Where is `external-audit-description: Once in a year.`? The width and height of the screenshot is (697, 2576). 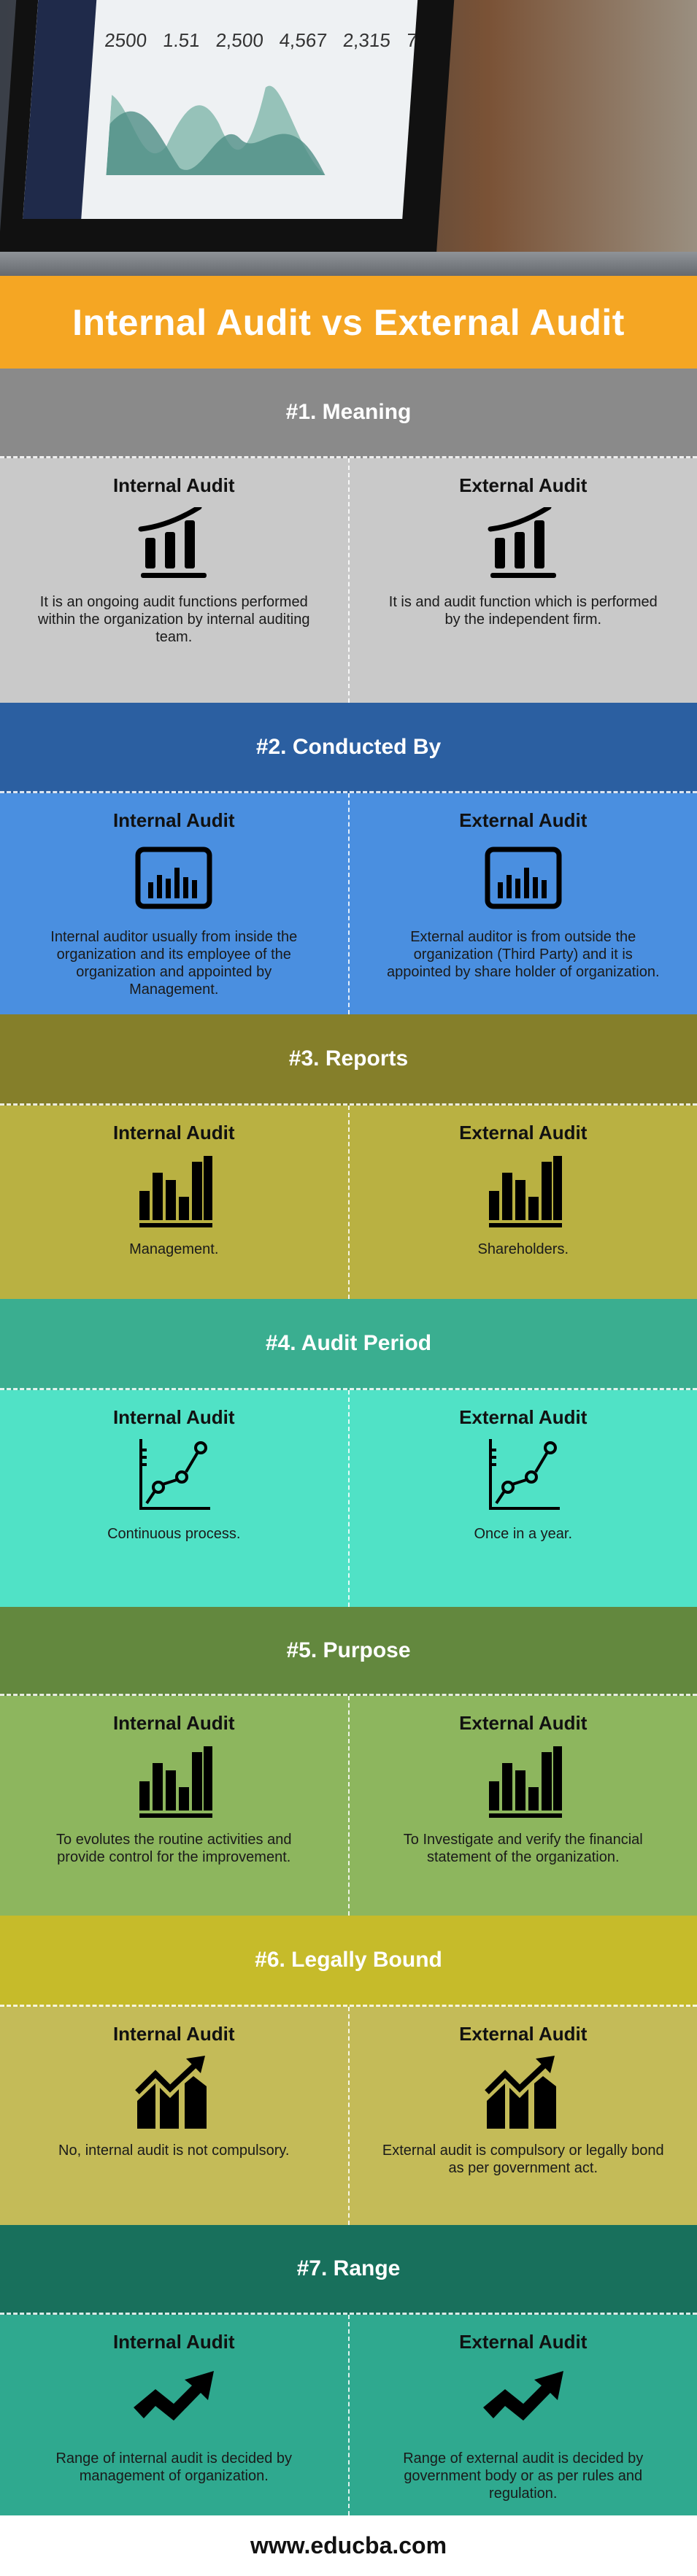 external-audit-description: Once in a year. is located at coordinates (523, 1534).